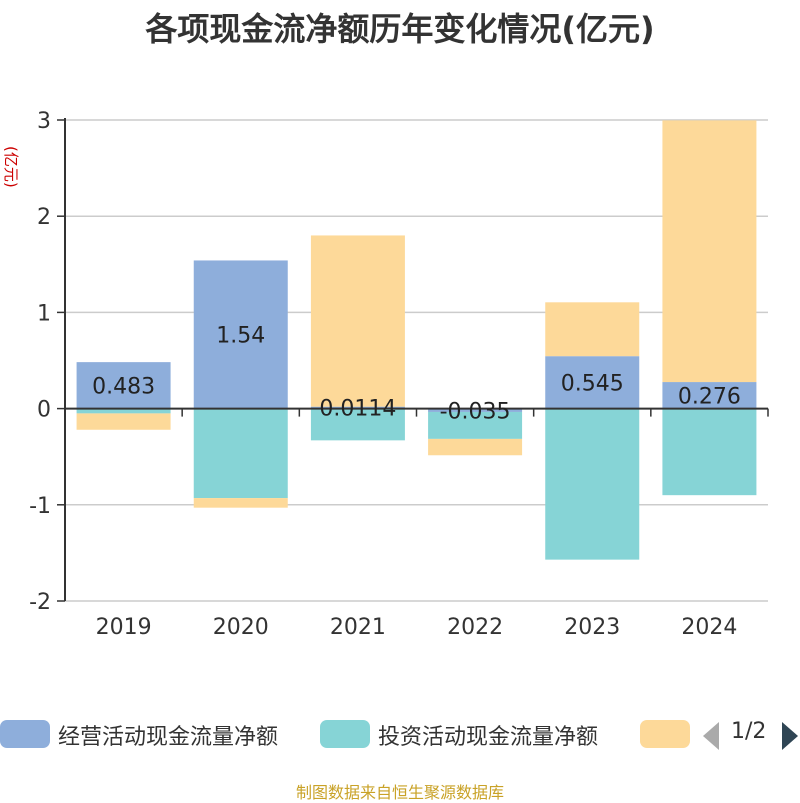  I want to click on bar-series0-2019, so click(123, 385).